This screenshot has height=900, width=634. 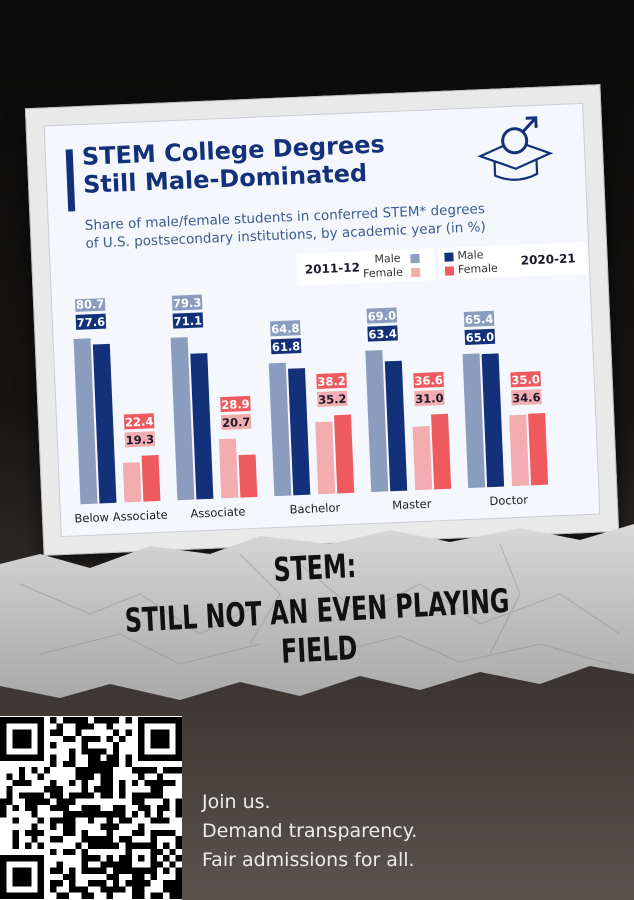 I want to click on svg-text: 19.3, so click(x=139, y=439).